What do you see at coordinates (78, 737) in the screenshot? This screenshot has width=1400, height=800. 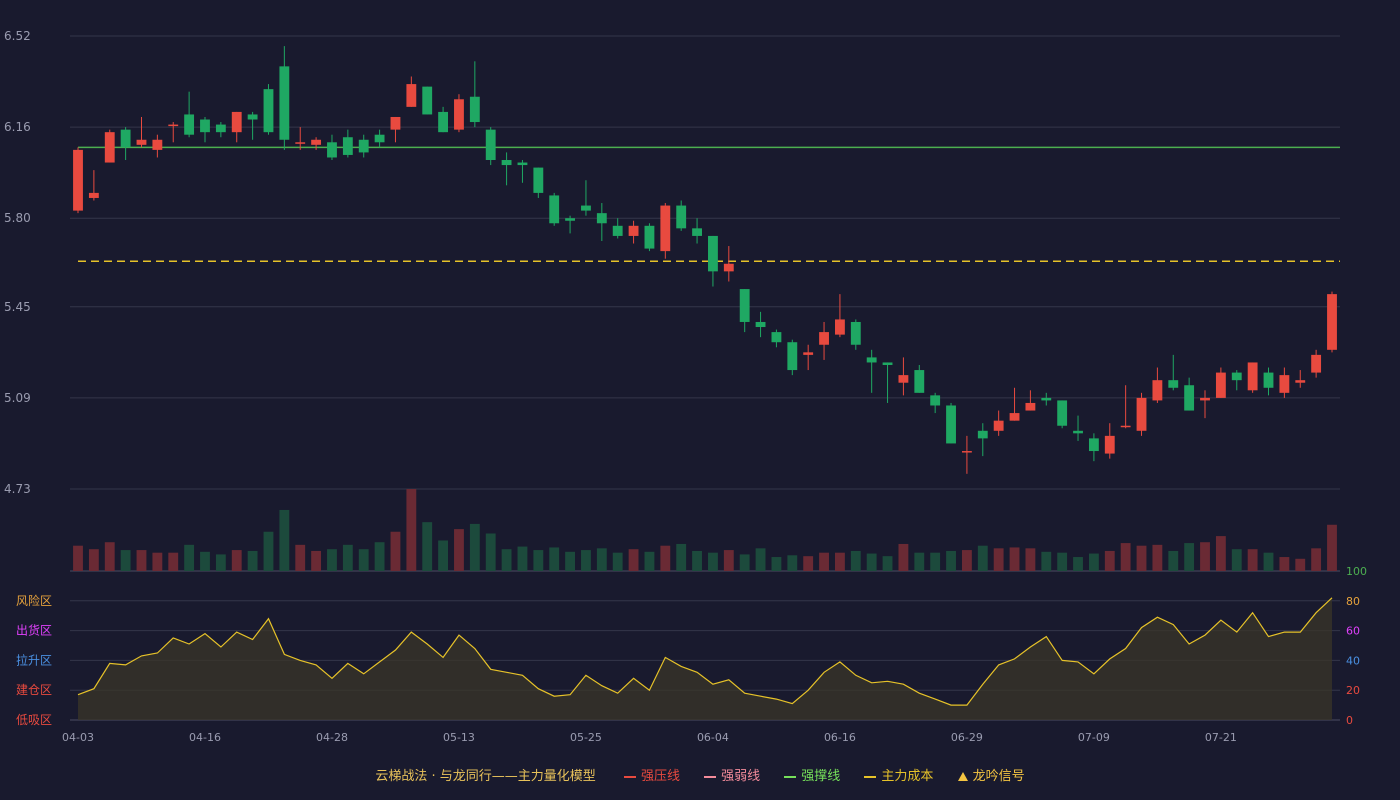 I see `date-tick-label: 04-03` at bounding box center [78, 737].